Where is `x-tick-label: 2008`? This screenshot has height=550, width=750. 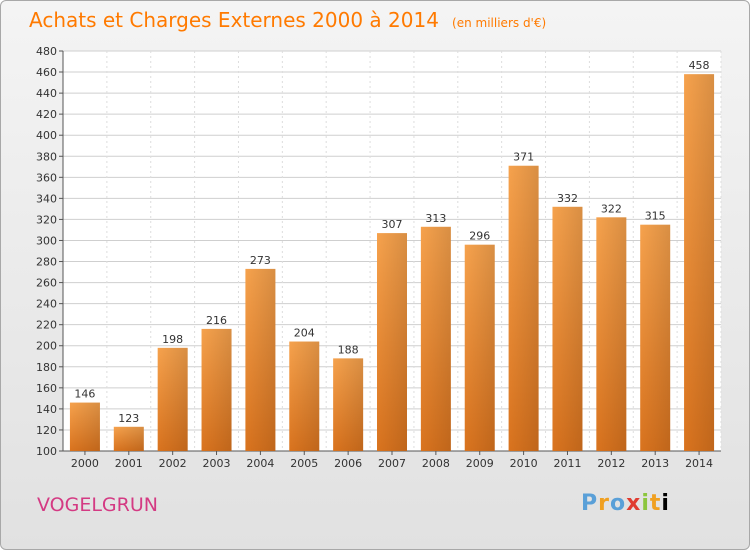 x-tick-label: 2008 is located at coordinates (436, 463).